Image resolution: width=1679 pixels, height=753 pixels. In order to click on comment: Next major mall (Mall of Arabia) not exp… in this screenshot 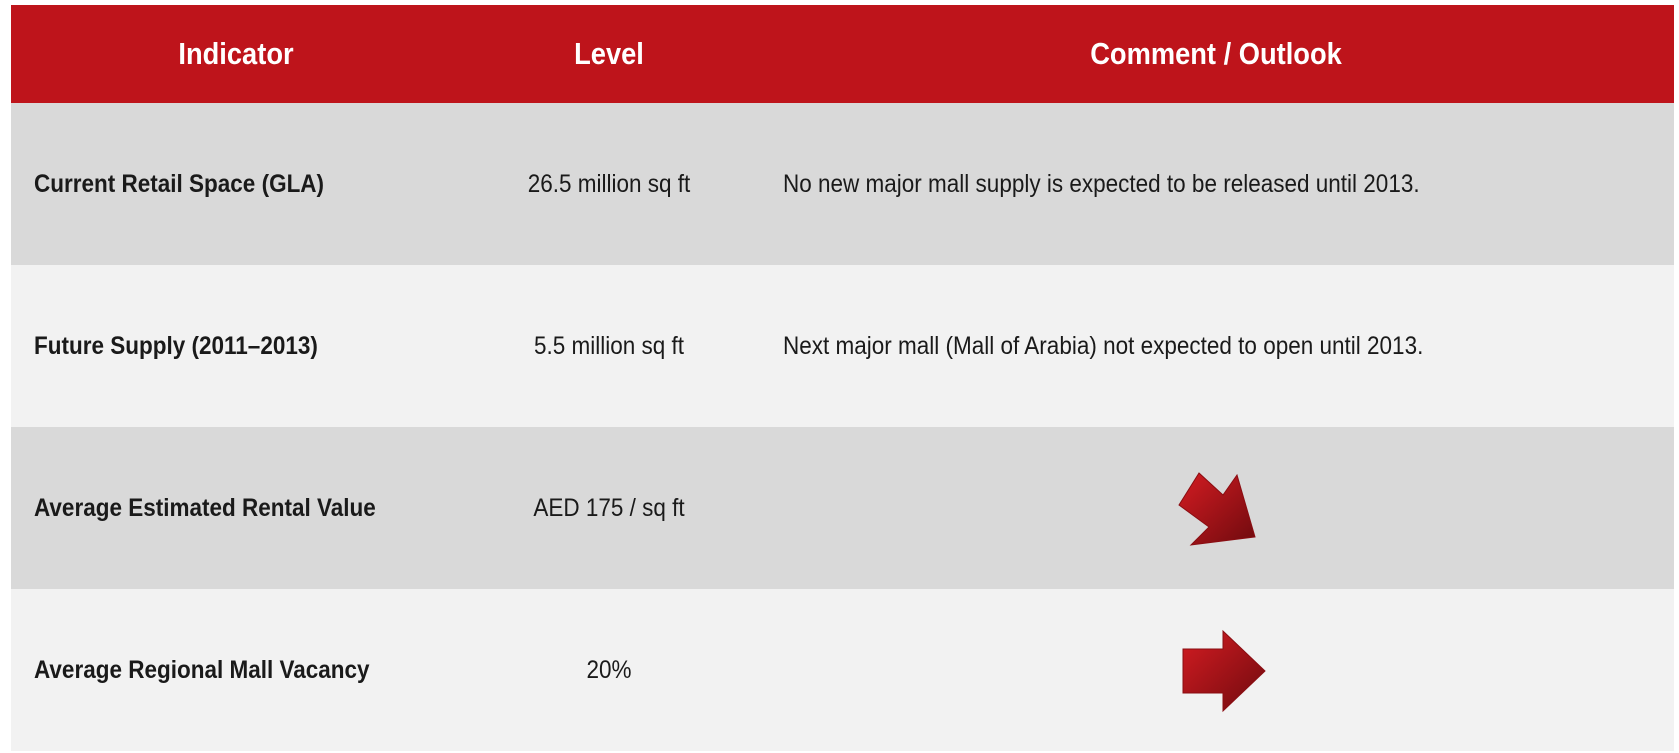, I will do `click(1103, 346)`.